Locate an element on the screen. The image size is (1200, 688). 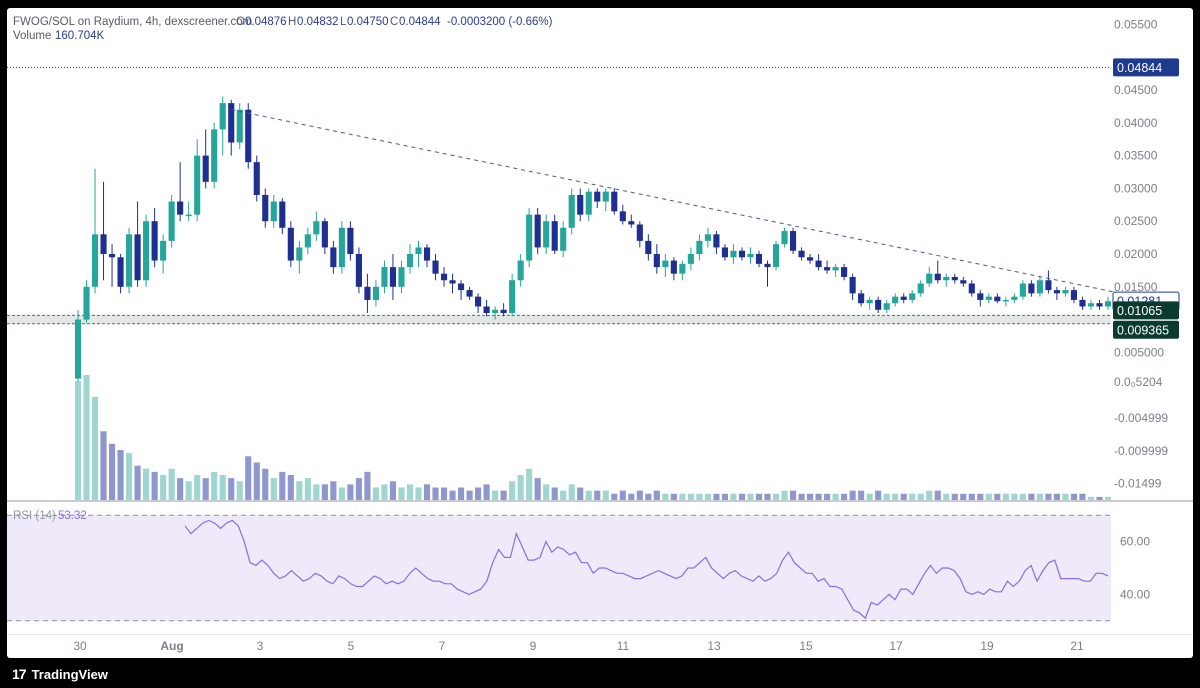
price-tick: 0.03000 is located at coordinates (1136, 188).